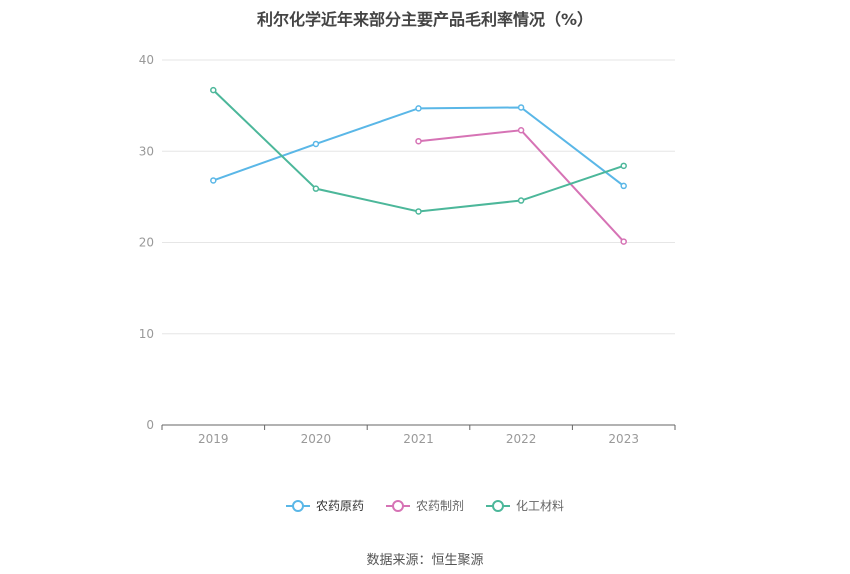 This screenshot has width=850, height=574. What do you see at coordinates (418, 439) in the screenshot?
I see `x-tick-label: 2021` at bounding box center [418, 439].